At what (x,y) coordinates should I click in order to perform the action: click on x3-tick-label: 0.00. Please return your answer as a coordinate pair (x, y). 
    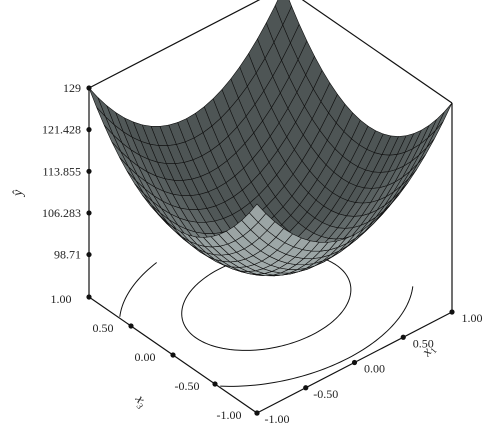
    Looking at the image, I should click on (145, 357).